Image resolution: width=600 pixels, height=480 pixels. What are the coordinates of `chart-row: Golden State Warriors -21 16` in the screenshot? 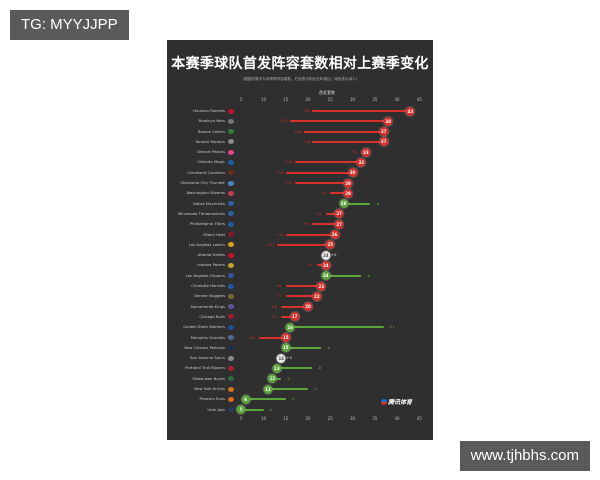 It's located at (300, 327).